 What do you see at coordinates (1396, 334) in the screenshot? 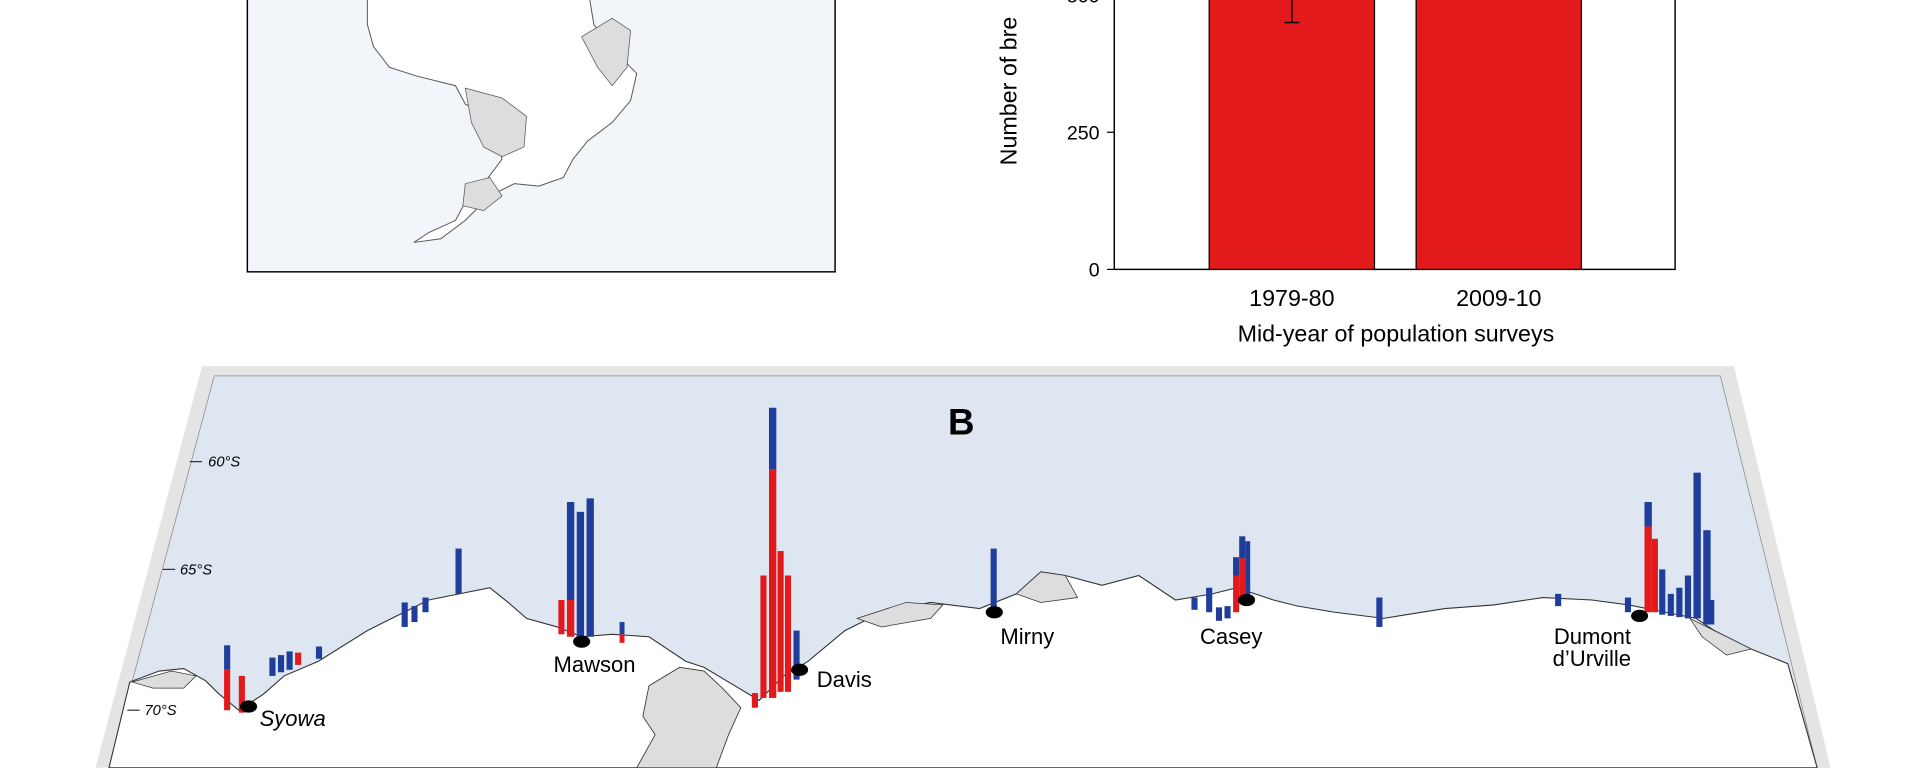
I see `x-axis-label: Mid-year of population surveys` at bounding box center [1396, 334].